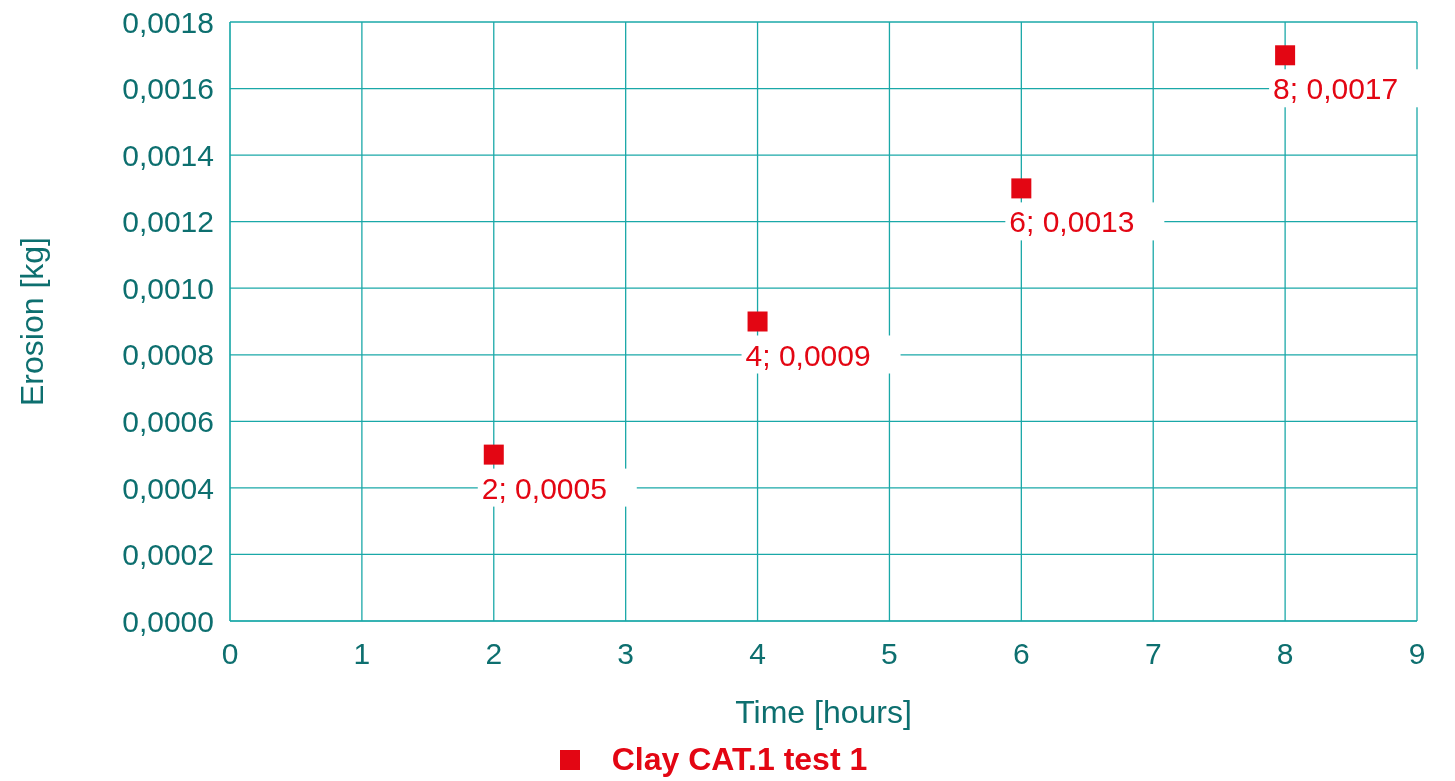 This screenshot has width=1455, height=781. What do you see at coordinates (168, 222) in the screenshot?
I see `y-tick-label: 0,0012` at bounding box center [168, 222].